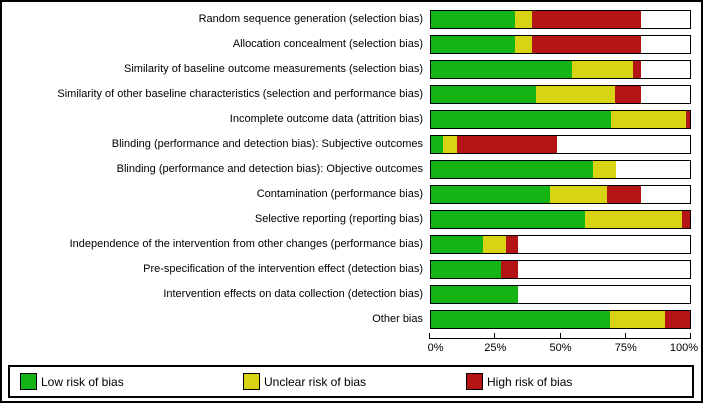 This screenshot has width=703, height=406. What do you see at coordinates (684, 348) in the screenshot?
I see `axis-tick-label: 100%` at bounding box center [684, 348].